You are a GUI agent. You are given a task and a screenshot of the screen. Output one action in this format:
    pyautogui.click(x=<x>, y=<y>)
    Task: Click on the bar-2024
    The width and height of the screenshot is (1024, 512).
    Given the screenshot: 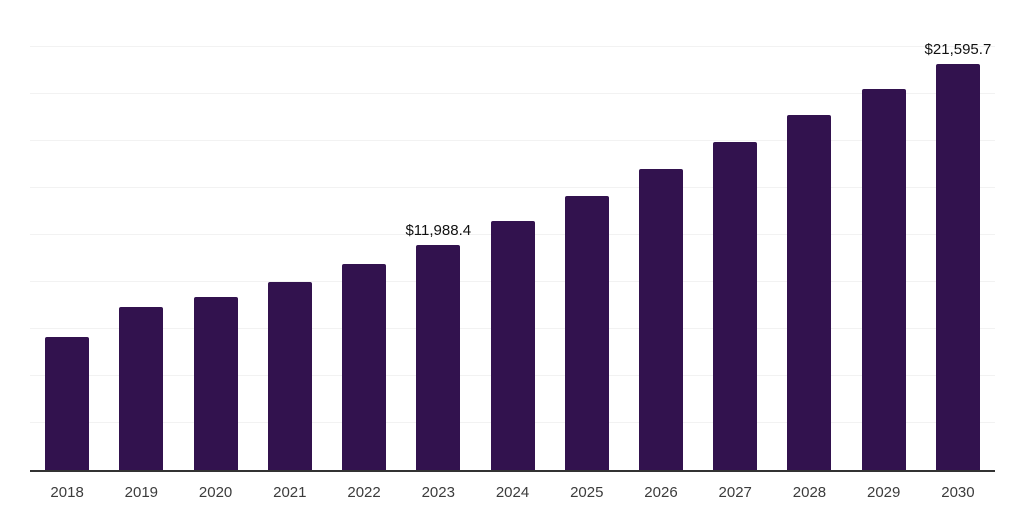 What is the action you would take?
    pyautogui.click(x=512, y=345)
    